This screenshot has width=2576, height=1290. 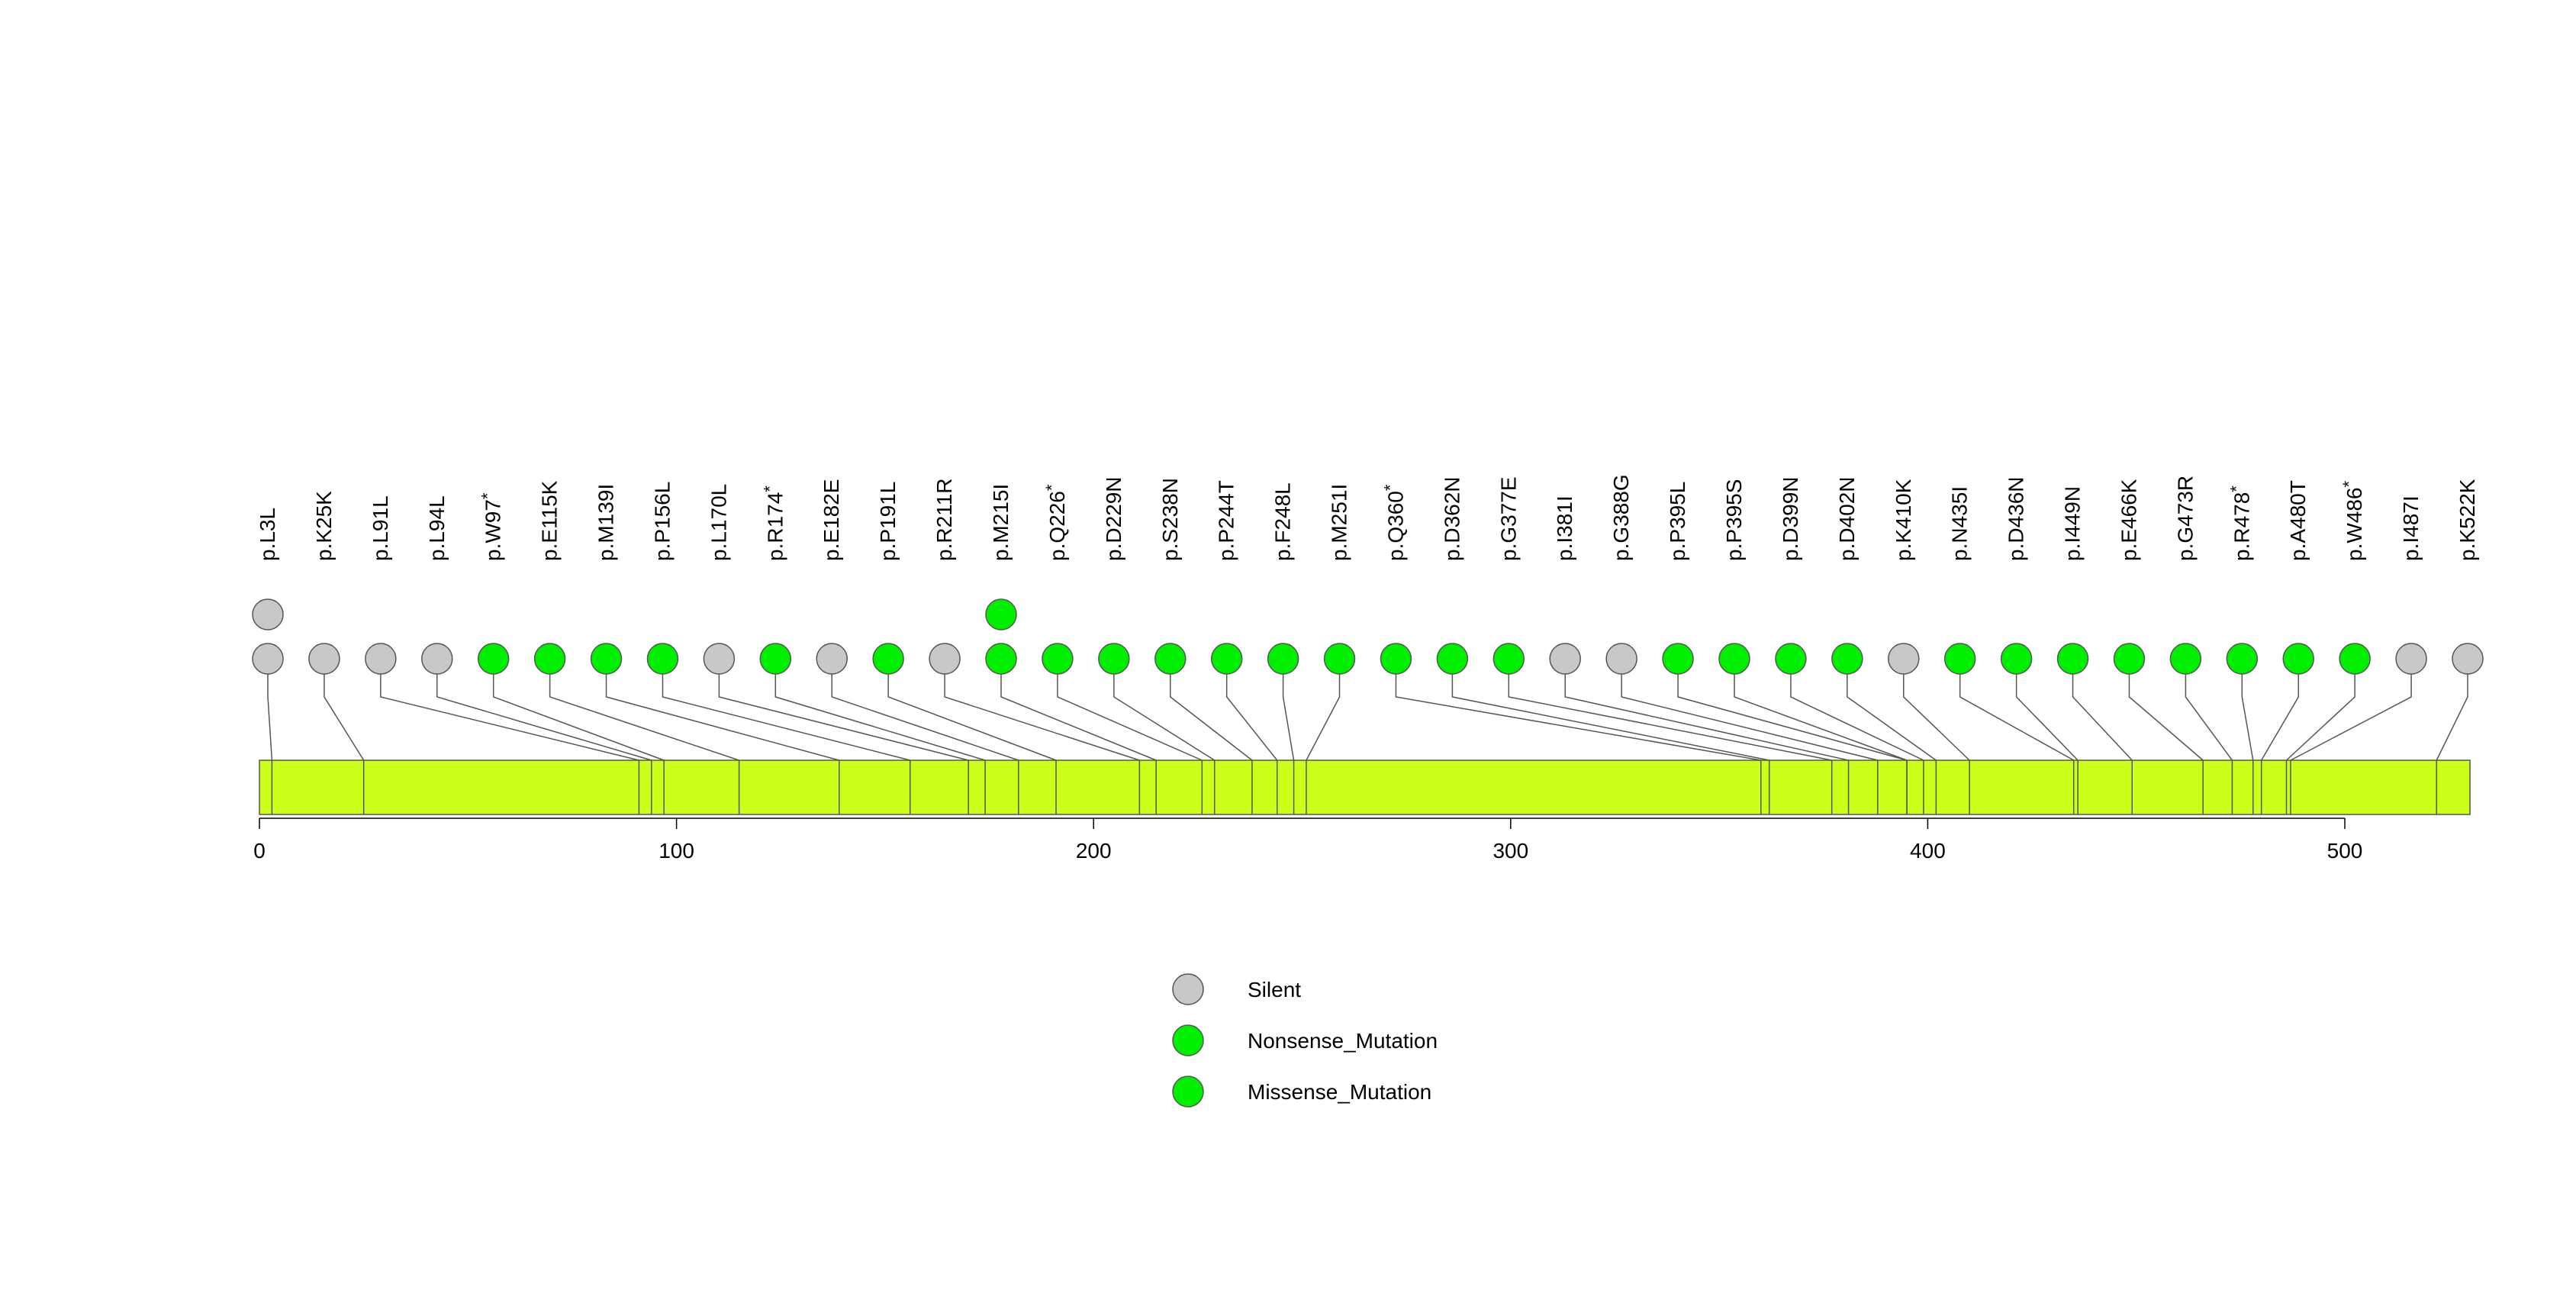 I want to click on mutation-label: p.K25K, so click(x=324, y=526).